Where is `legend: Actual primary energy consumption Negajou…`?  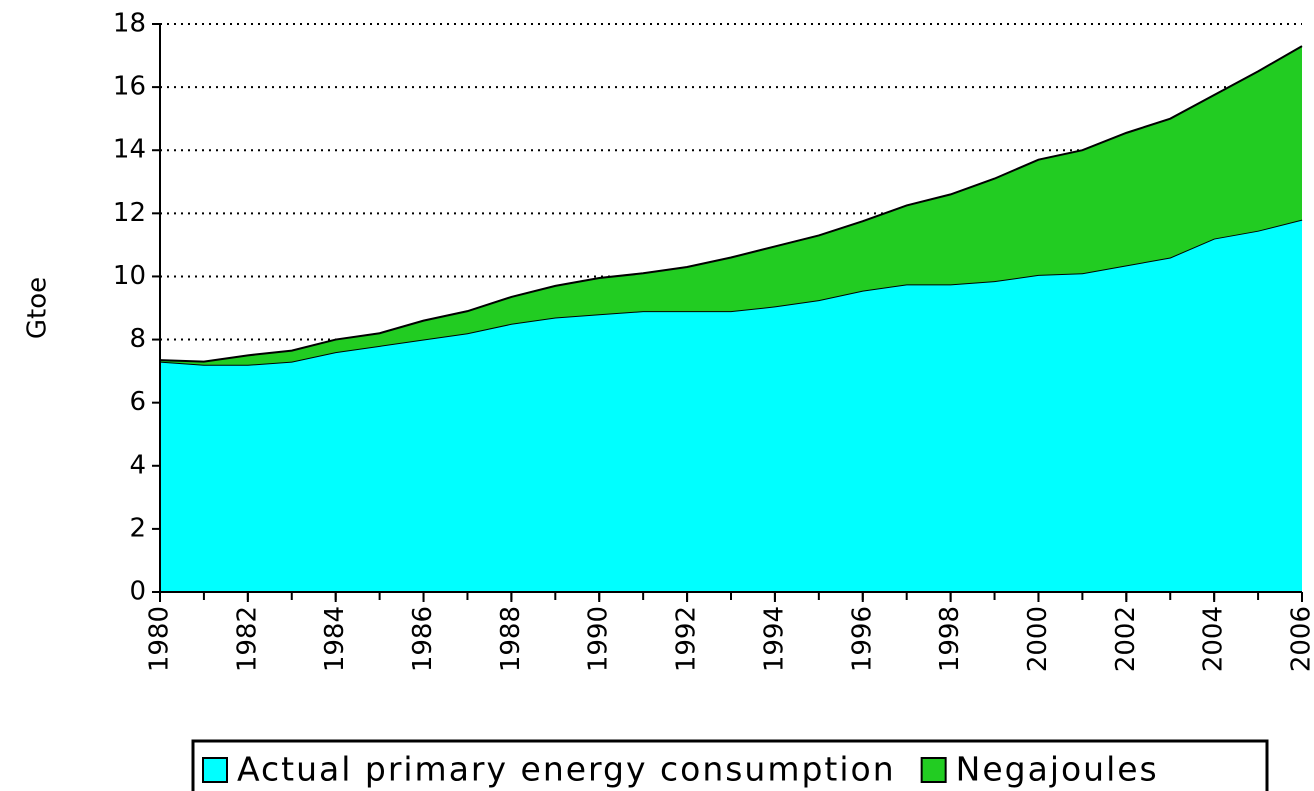
legend: Actual primary energy consumption Negajou… is located at coordinates (730, 765).